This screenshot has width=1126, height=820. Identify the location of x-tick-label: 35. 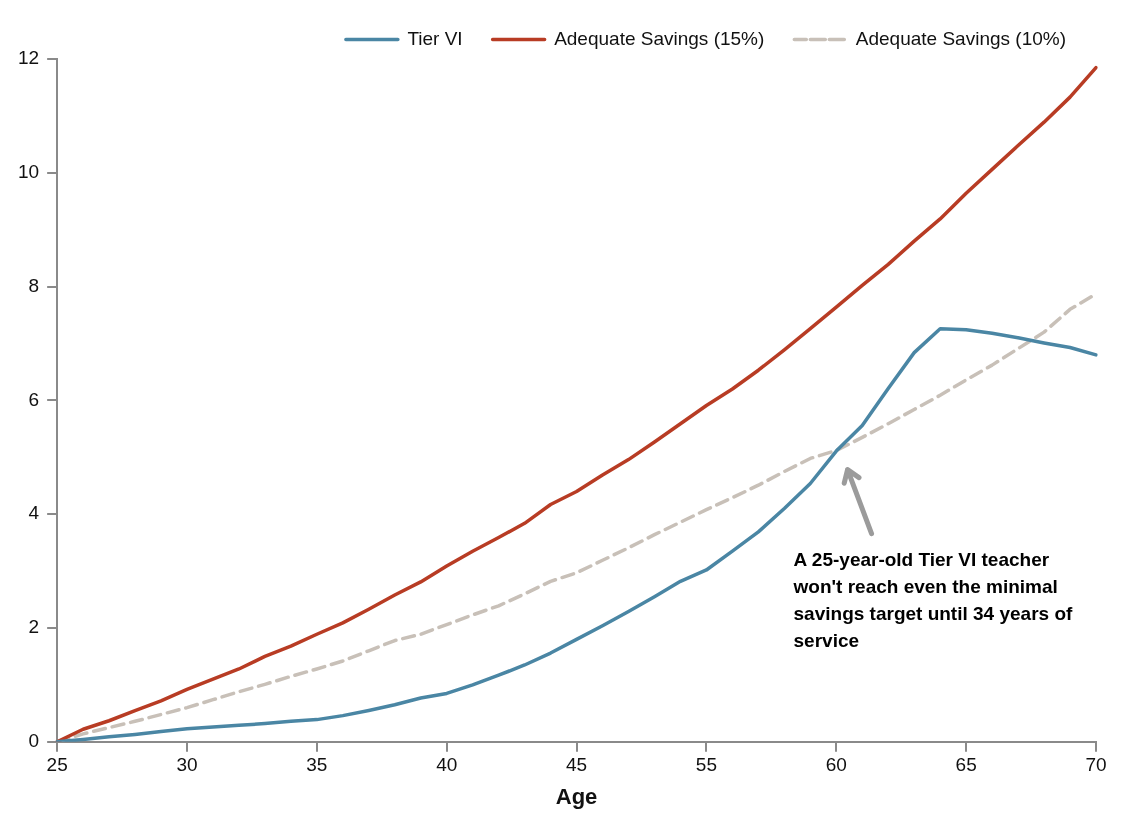
(317, 765).